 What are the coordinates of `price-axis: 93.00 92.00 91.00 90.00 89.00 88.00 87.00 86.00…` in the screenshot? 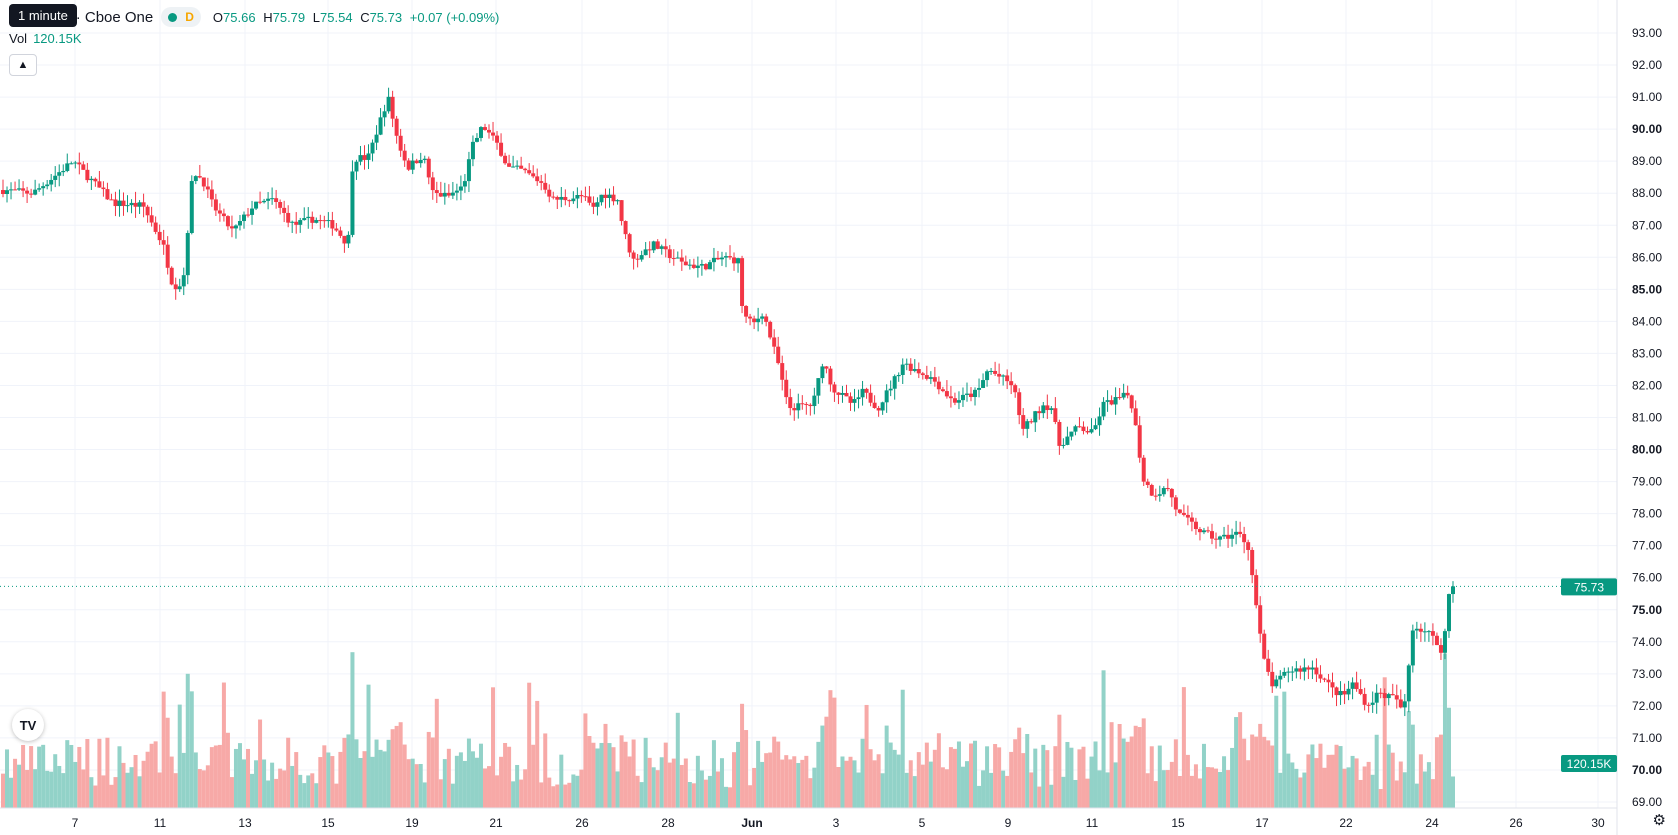 It's located at (1647, 417).